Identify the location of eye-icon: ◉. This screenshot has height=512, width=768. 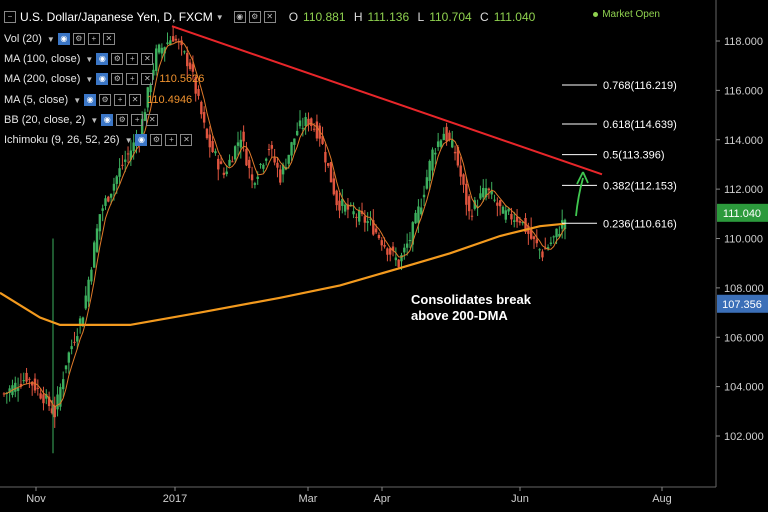
(239, 17).